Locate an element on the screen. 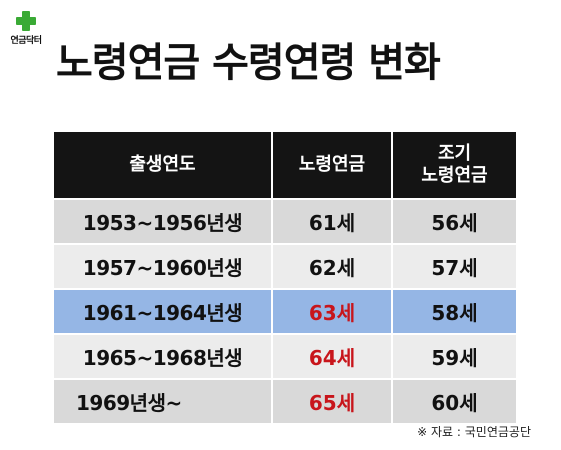 This screenshot has width=561, height=450. table-row: 1969년생~ 65세 60세 is located at coordinates (285, 400).